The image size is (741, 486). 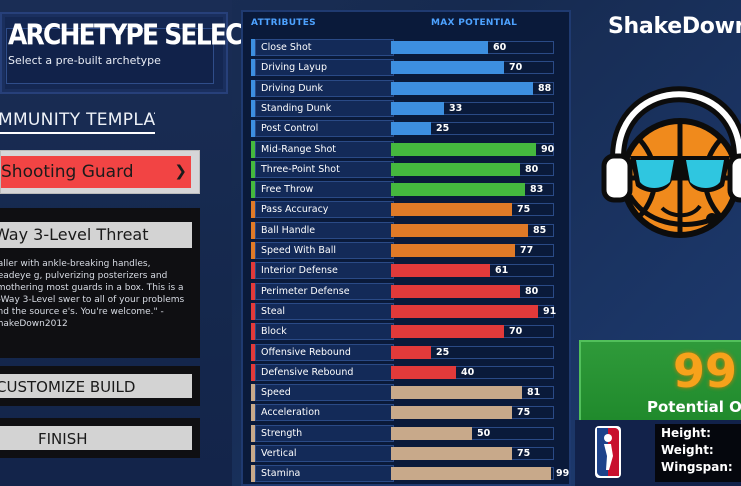 I want to click on finish-bar: FINISH, so click(x=96, y=438).